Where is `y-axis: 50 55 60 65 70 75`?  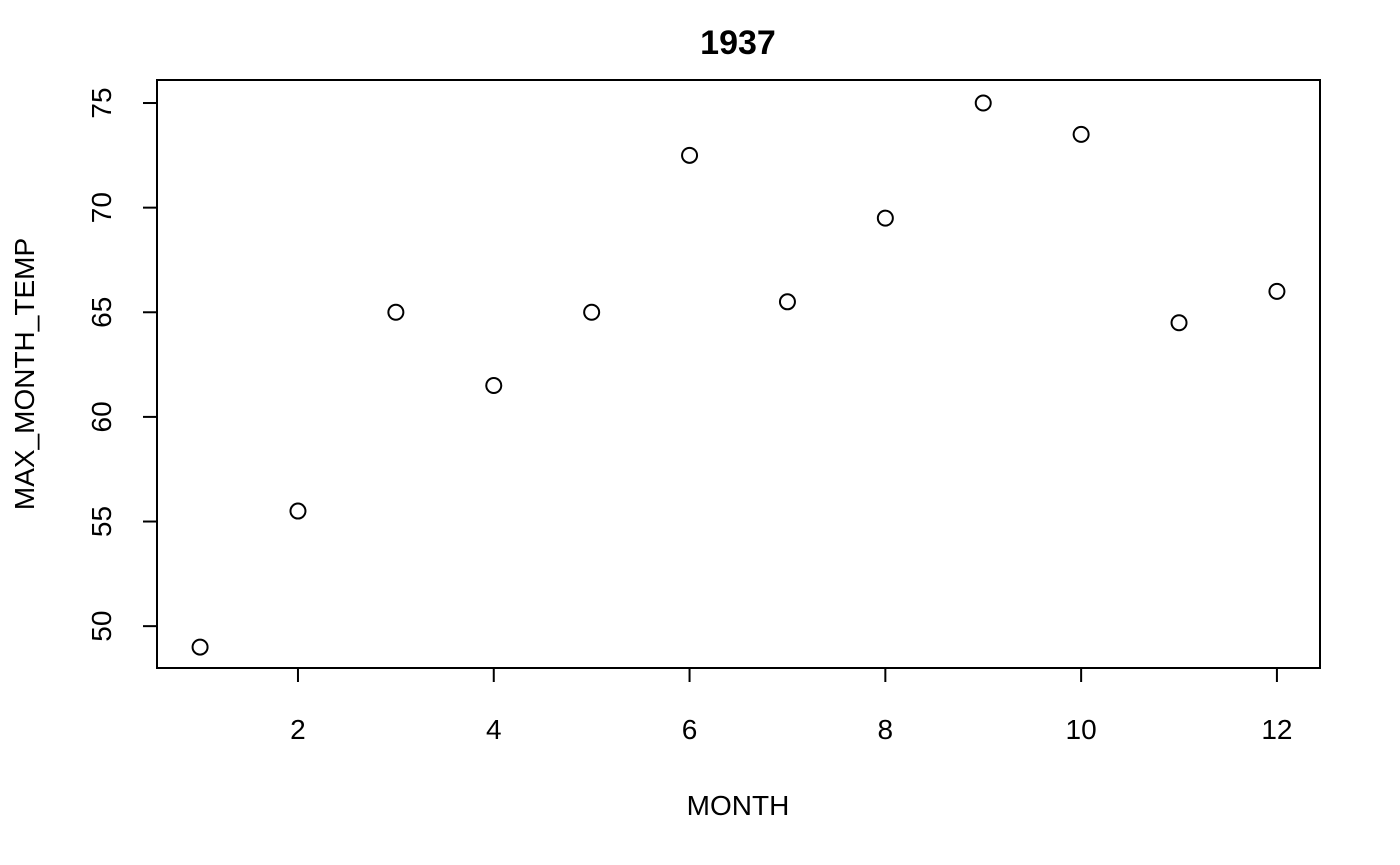
y-axis: 50 55 60 65 70 75 is located at coordinates (122, 364).